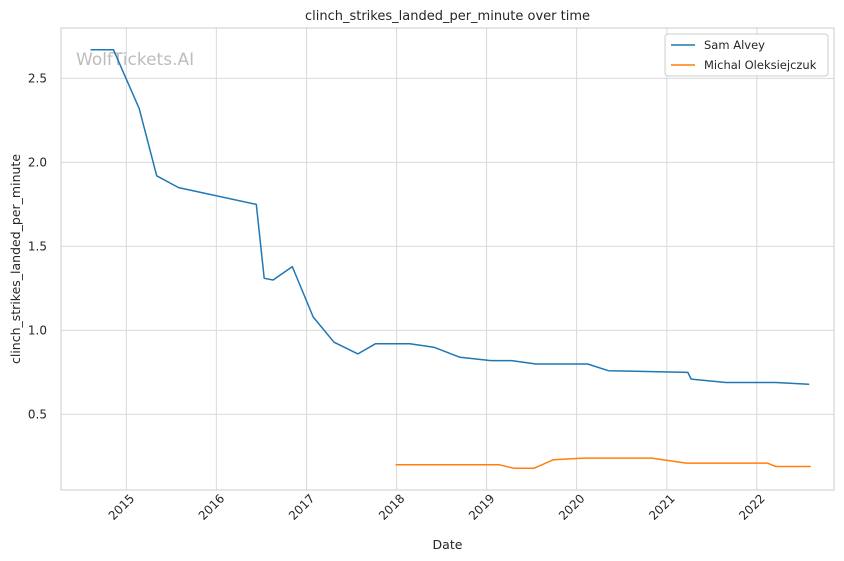 The width and height of the screenshot is (844, 561). Describe the element at coordinates (15, 259) in the screenshot. I see `y-axis-label: clinch_strikes_landed_per_minute` at that location.